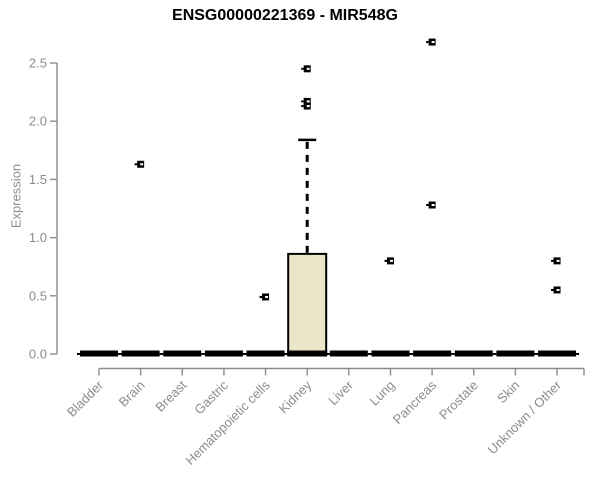 The image size is (600, 500). What do you see at coordinates (38, 295) in the screenshot?
I see `y-tick-label: 0.5` at bounding box center [38, 295].